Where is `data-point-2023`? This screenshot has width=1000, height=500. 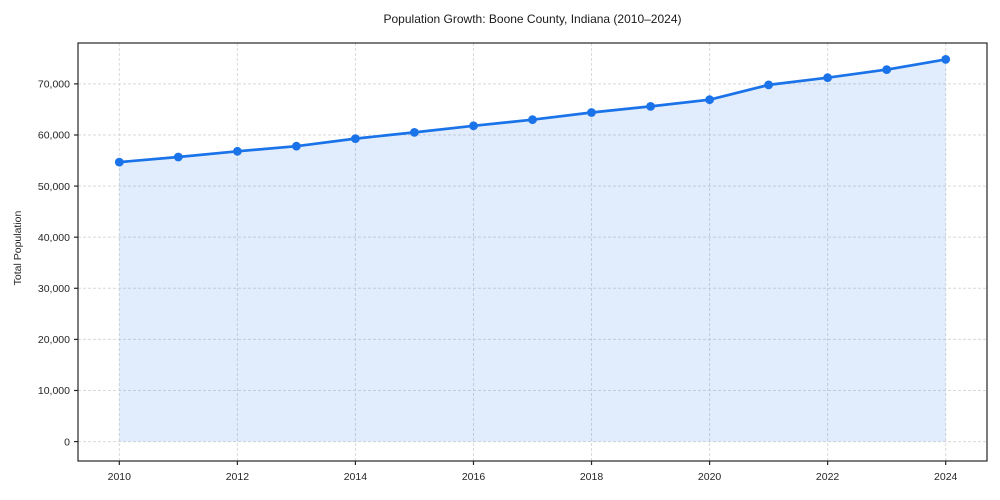 data-point-2023 is located at coordinates (887, 69).